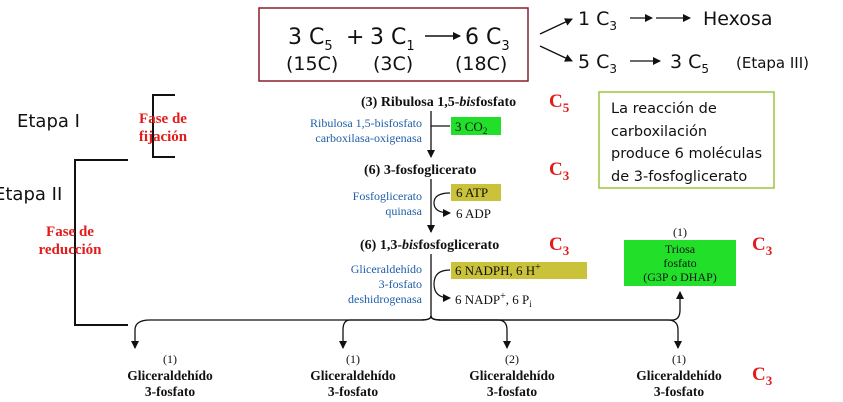  What do you see at coordinates (759, 374) in the screenshot?
I see `carbon-label-c3-g3p: C` at bounding box center [759, 374].